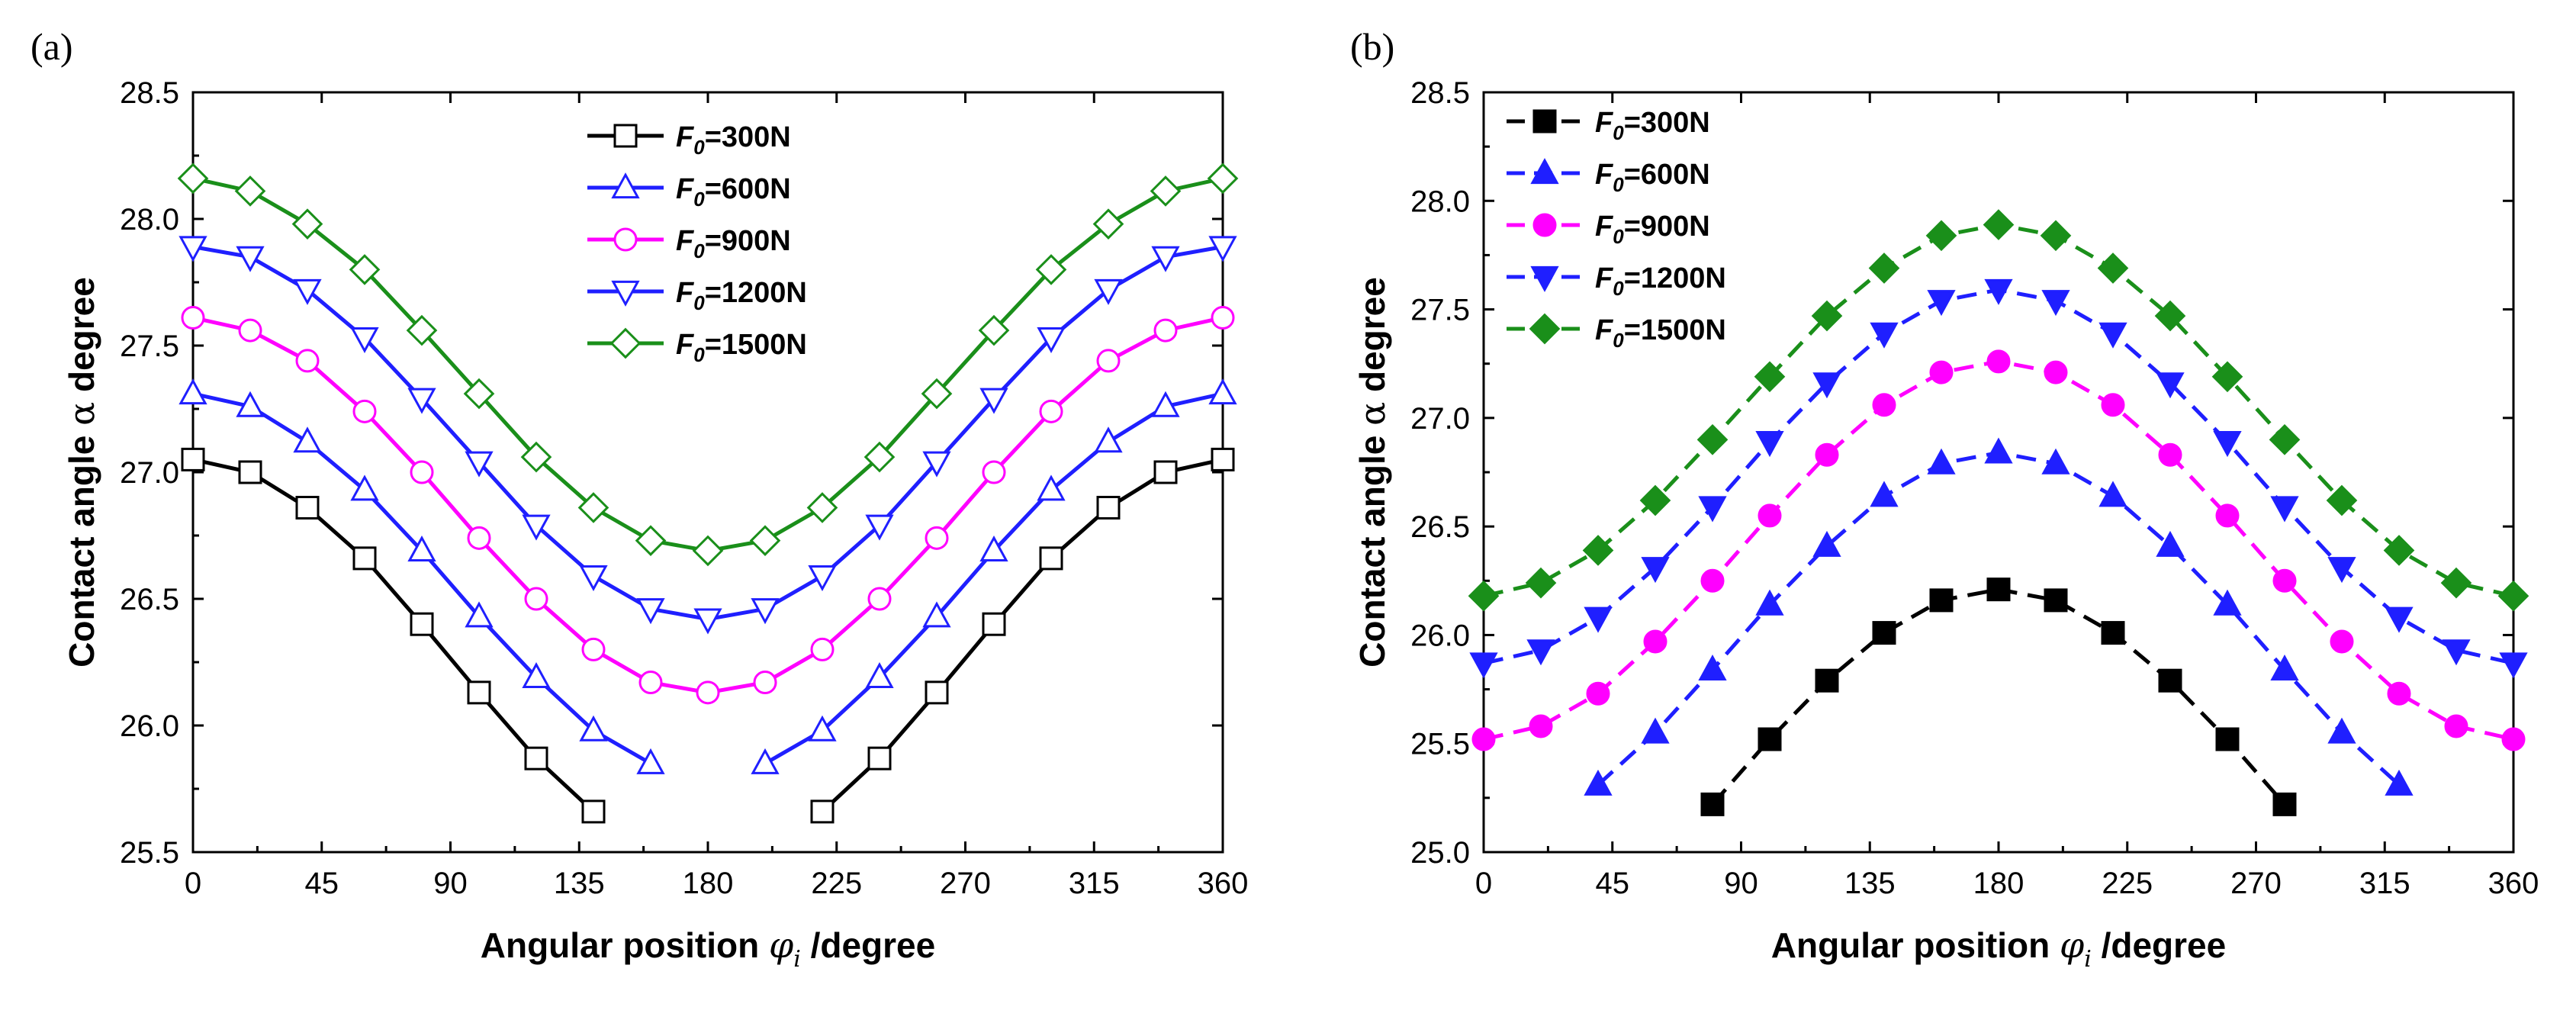 This screenshot has width=2576, height=1023. Describe the element at coordinates (1613, 883) in the screenshot. I see `x-tick-label: 45` at that location.